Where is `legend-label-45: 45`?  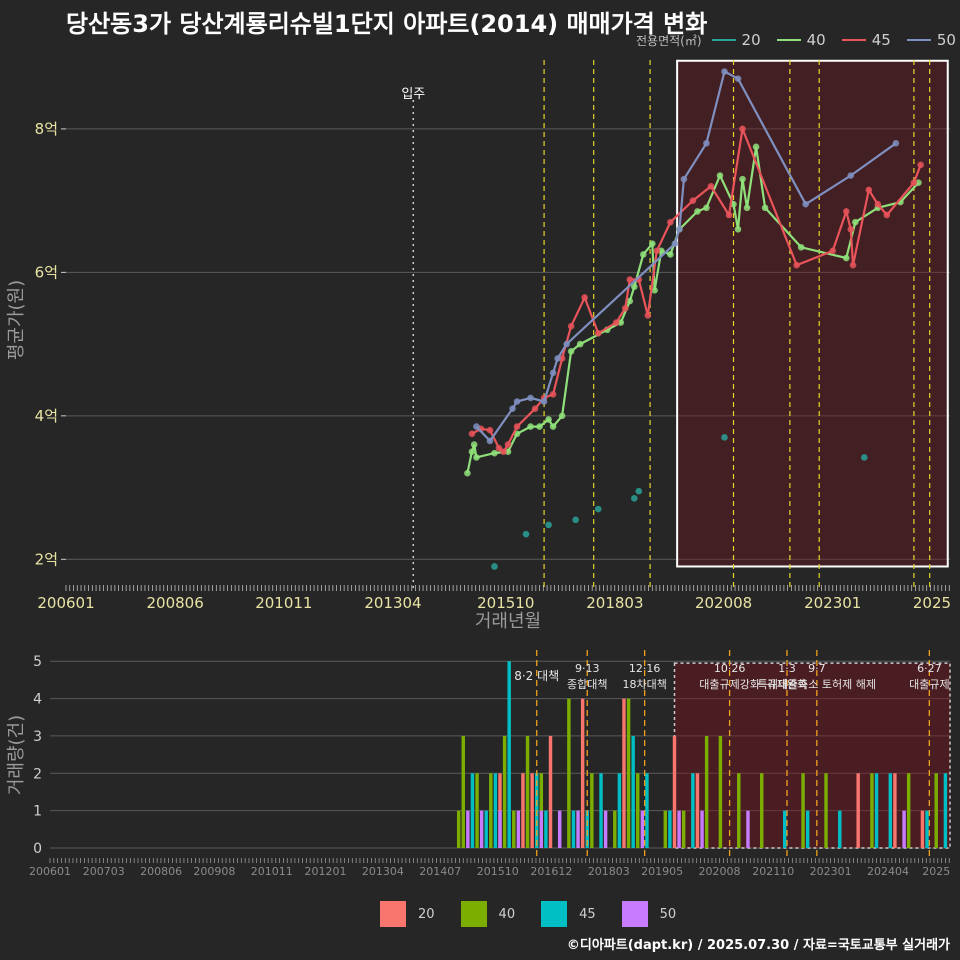
legend-label-45: 45 is located at coordinates (881, 40).